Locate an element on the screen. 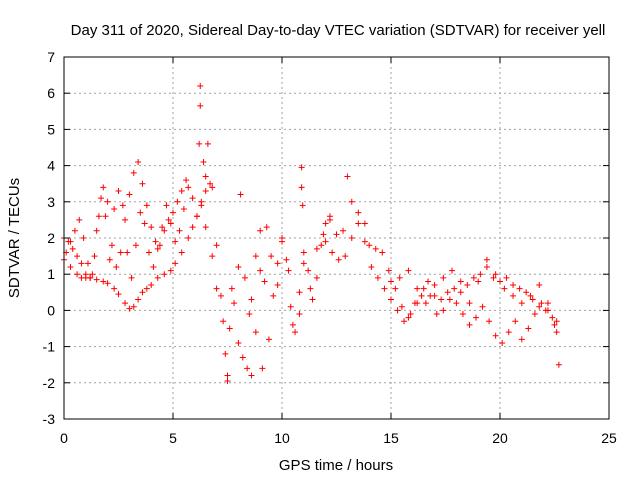 The image size is (640, 480). x-tick-label: 15 is located at coordinates (391, 438).